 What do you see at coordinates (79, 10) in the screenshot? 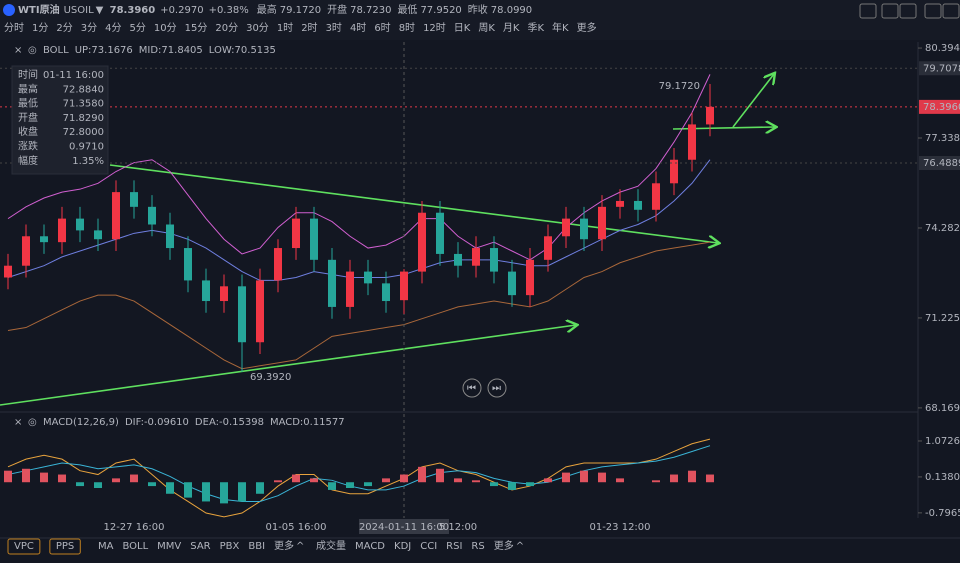
I see `symbol-code: USOIL` at bounding box center [79, 10].